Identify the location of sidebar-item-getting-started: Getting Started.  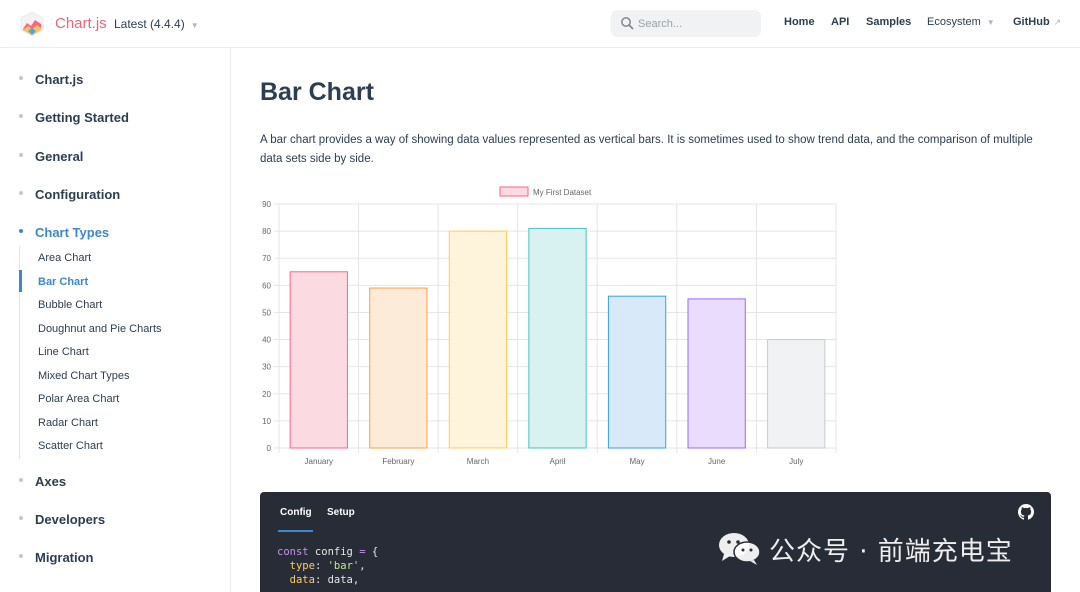
(115, 118).